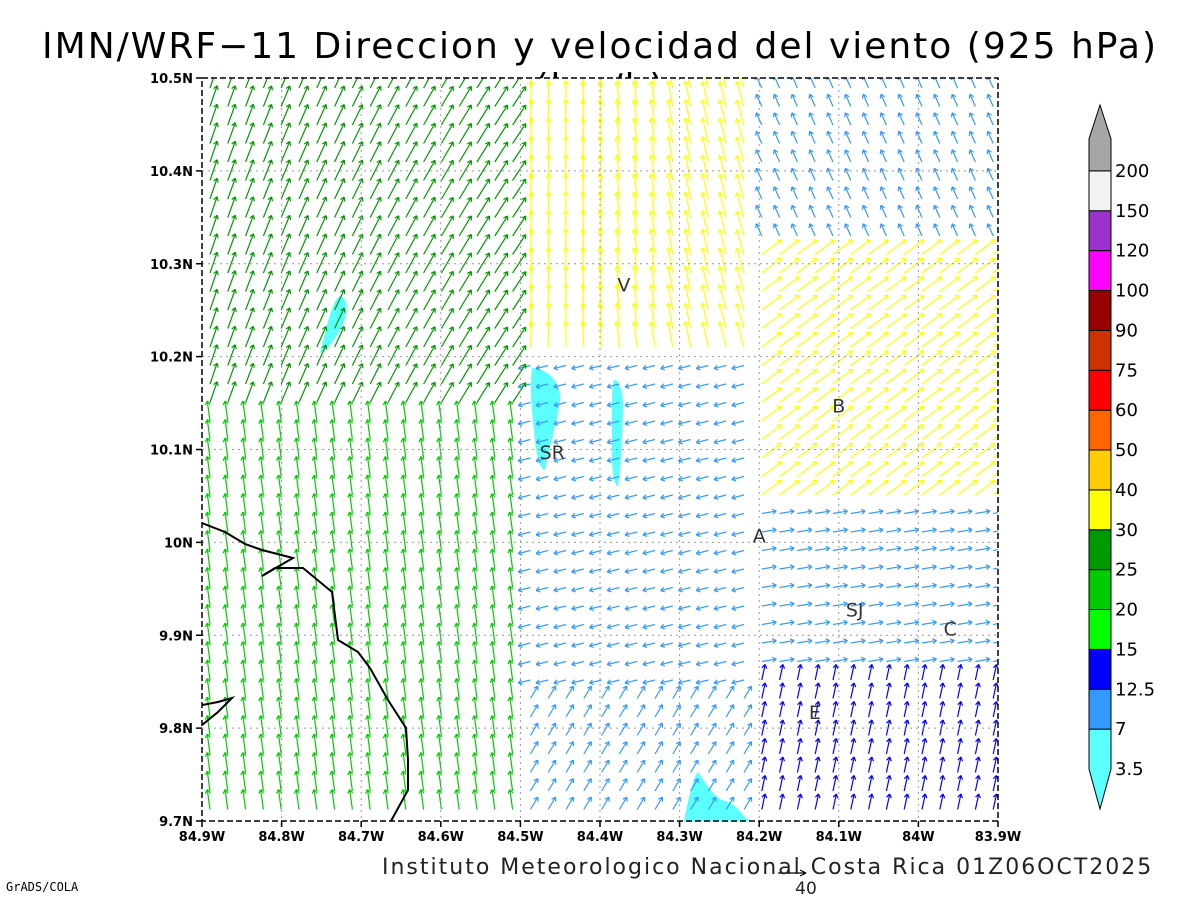 This screenshot has height=900, width=1200. What do you see at coordinates (815, 713) in the screenshot?
I see `station-label: E` at bounding box center [815, 713].